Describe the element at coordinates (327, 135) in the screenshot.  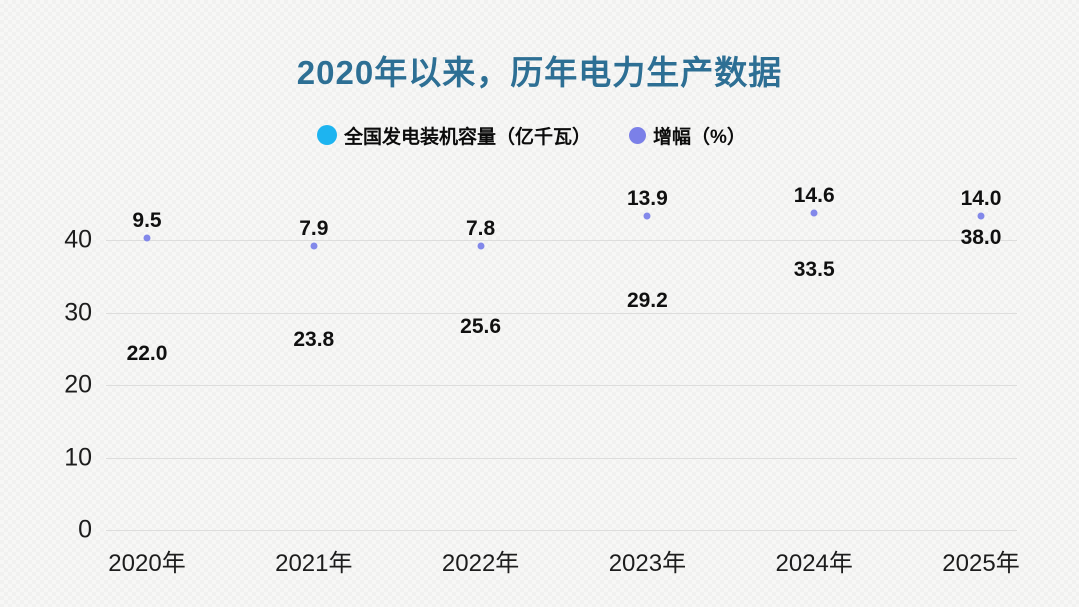
I see `capacity-legend-dot-icon` at that location.